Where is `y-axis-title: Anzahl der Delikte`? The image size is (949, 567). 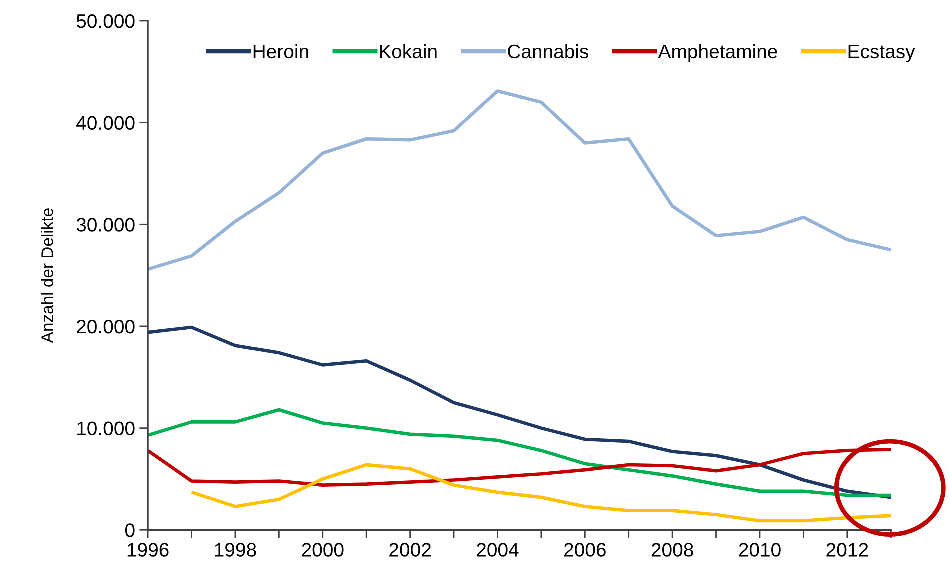
y-axis-title: Anzahl der Delikte is located at coordinates (47, 276).